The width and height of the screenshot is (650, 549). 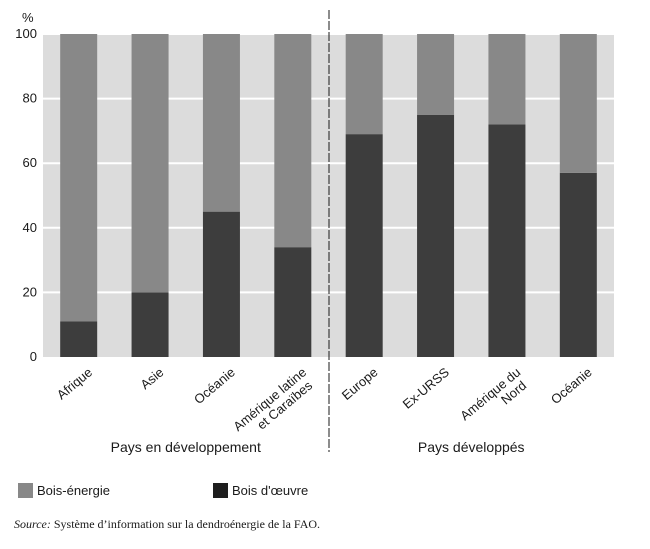 What do you see at coordinates (471, 447) in the screenshot?
I see `group-label: Pays développés` at bounding box center [471, 447].